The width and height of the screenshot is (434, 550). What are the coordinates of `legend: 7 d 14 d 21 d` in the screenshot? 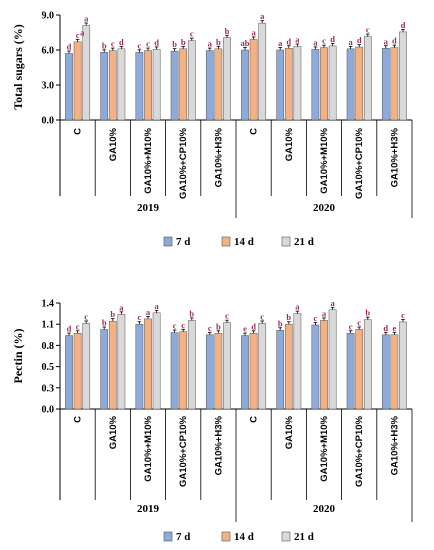 It's located at (238, 537).